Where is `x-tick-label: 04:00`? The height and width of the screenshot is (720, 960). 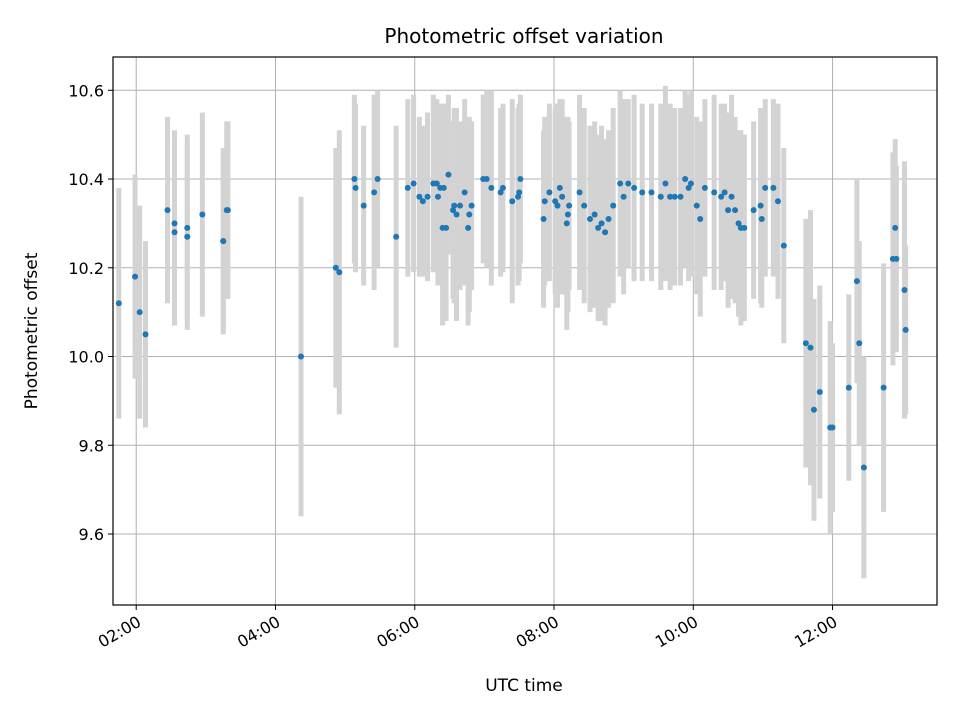
x-tick-label: 04:00 is located at coordinates (258, 632).